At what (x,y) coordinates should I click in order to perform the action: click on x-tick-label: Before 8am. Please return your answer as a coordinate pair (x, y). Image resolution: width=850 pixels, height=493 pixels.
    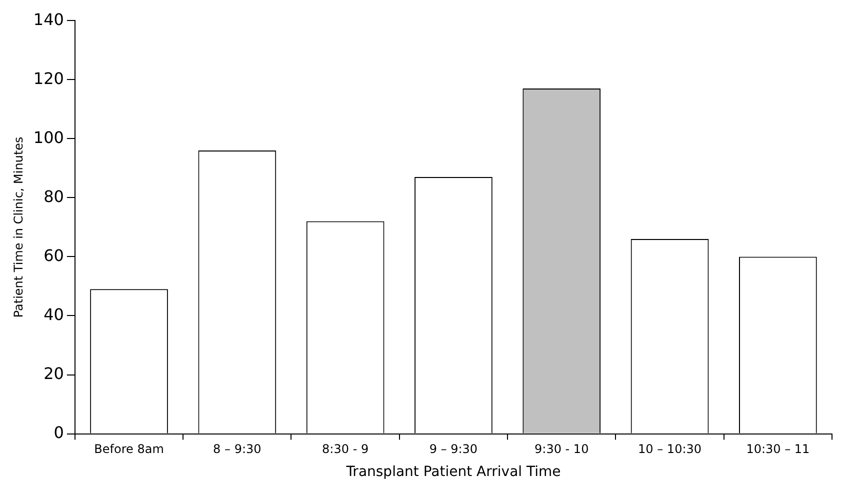
    Looking at the image, I should click on (129, 449).